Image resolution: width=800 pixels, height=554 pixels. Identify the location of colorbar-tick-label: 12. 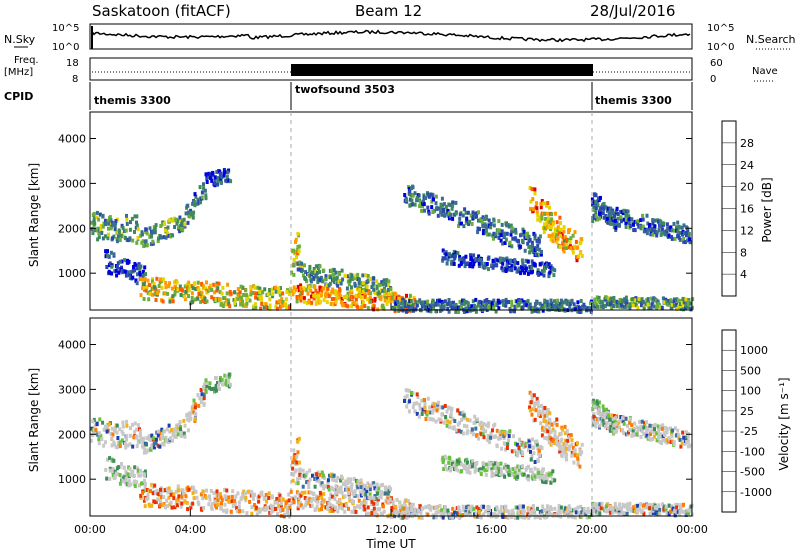
(747, 230).